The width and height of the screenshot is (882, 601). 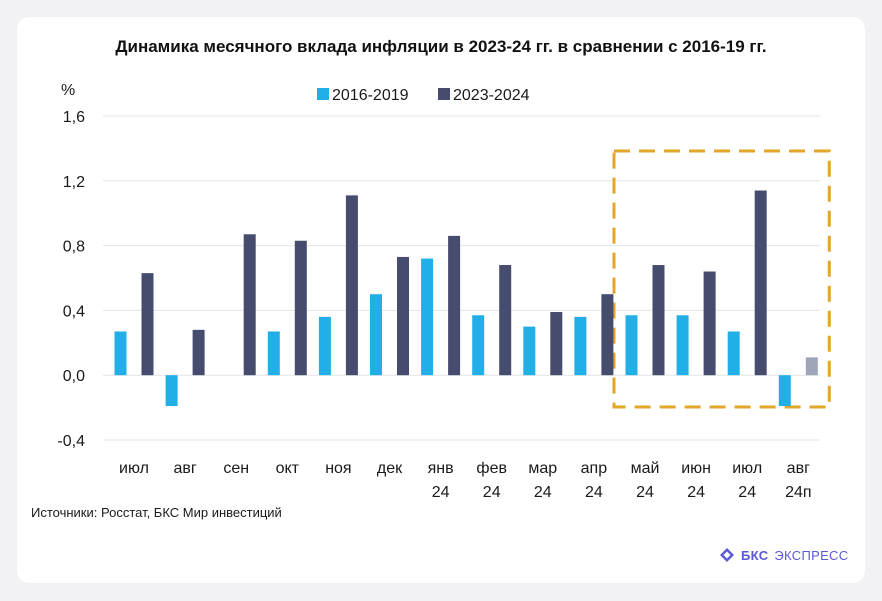 I want to click on x-tick-label: ноя, so click(x=338, y=468).